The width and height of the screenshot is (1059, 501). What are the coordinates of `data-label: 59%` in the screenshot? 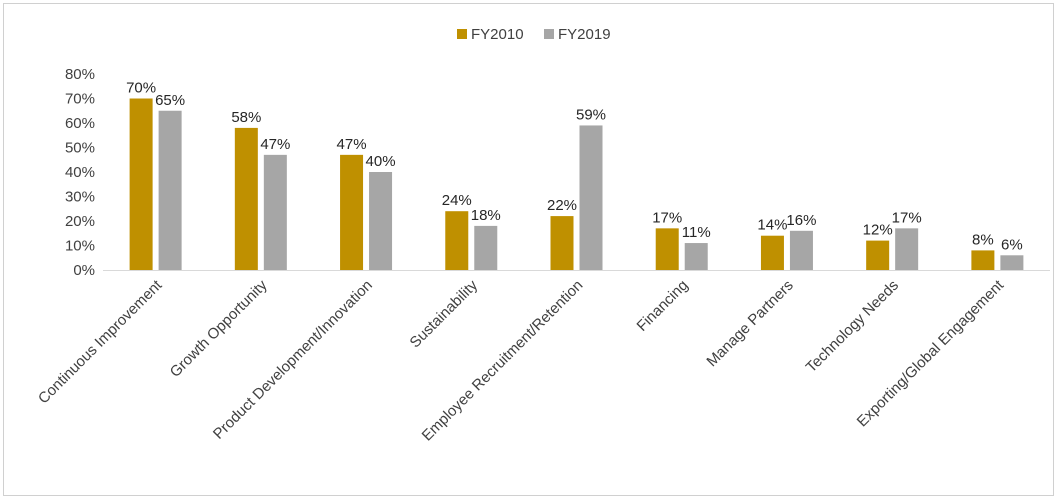 It's located at (591, 114).